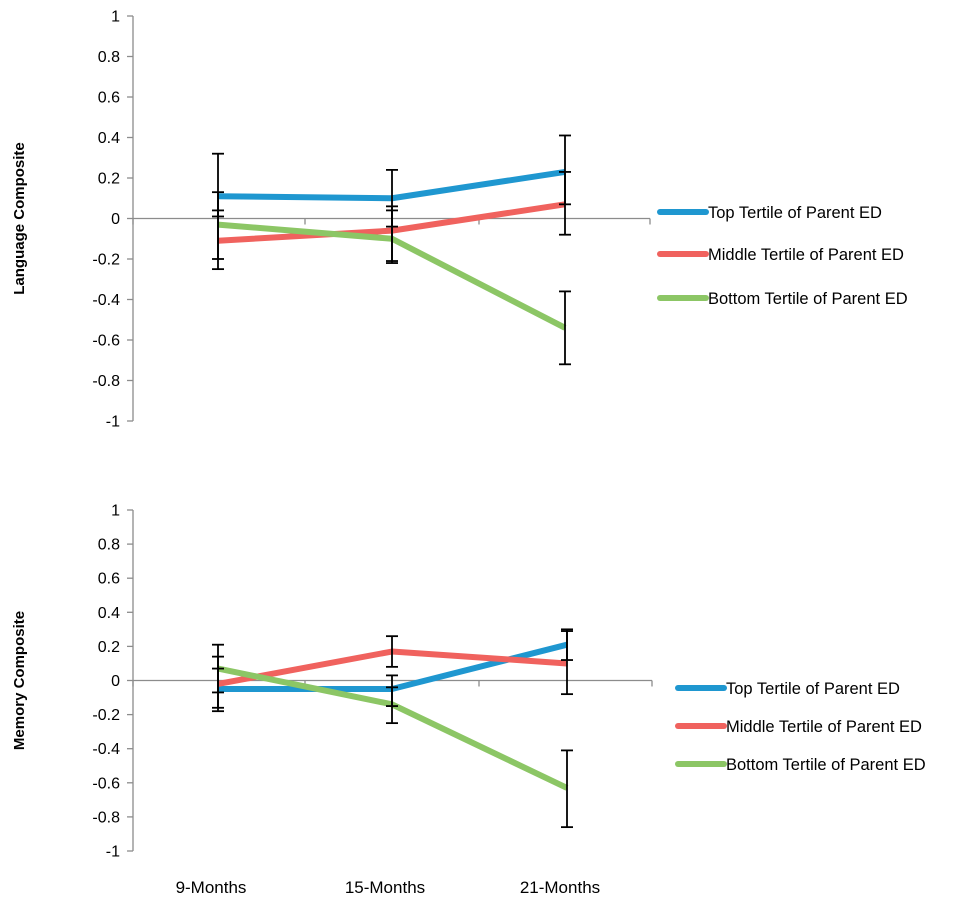 This screenshot has width=974, height=907. What do you see at coordinates (19, 218) in the screenshot?
I see `y-axis-title: Language Composite` at bounding box center [19, 218].